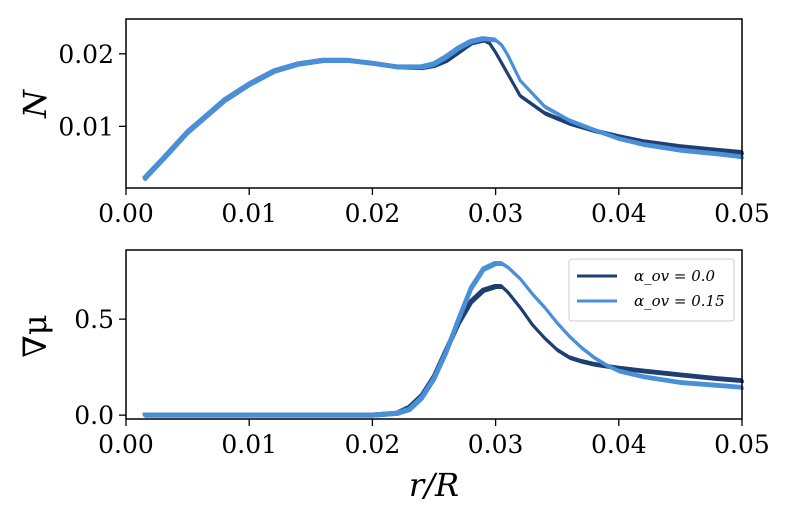 The height and width of the screenshot is (530, 789). Describe the element at coordinates (742, 213) in the screenshot. I see `top-xtick-label: 0.05` at that location.